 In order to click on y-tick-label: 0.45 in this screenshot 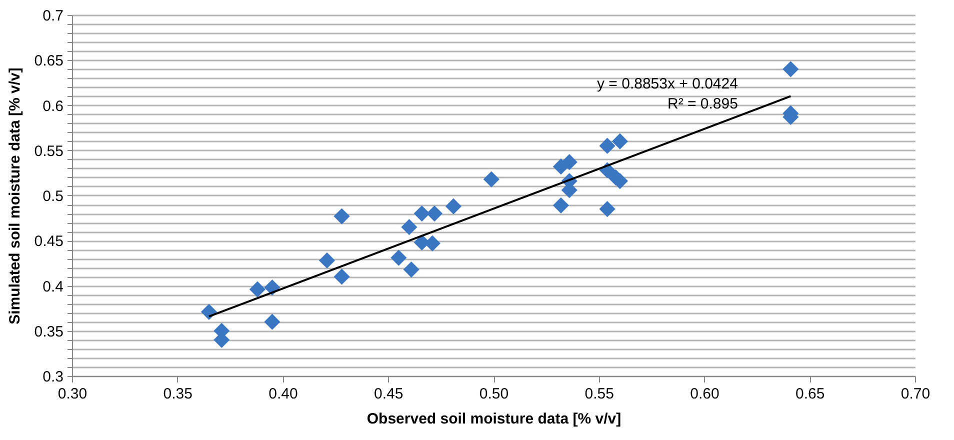, I will do `click(49, 241)`.